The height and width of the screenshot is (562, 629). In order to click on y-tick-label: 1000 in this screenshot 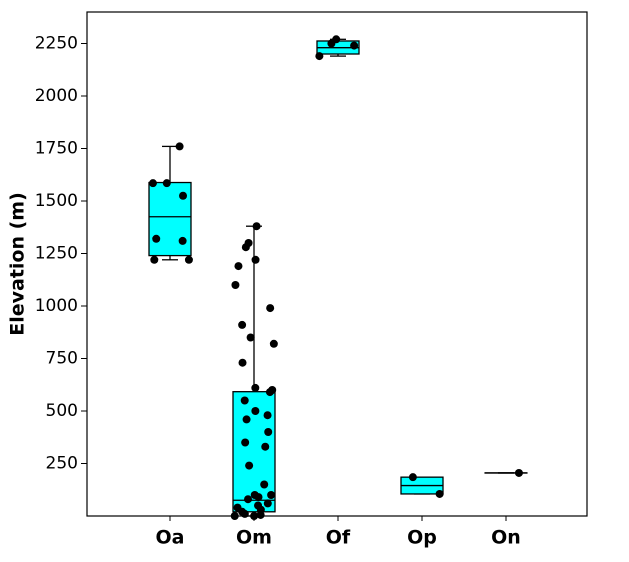, I will do `click(56, 306)`.